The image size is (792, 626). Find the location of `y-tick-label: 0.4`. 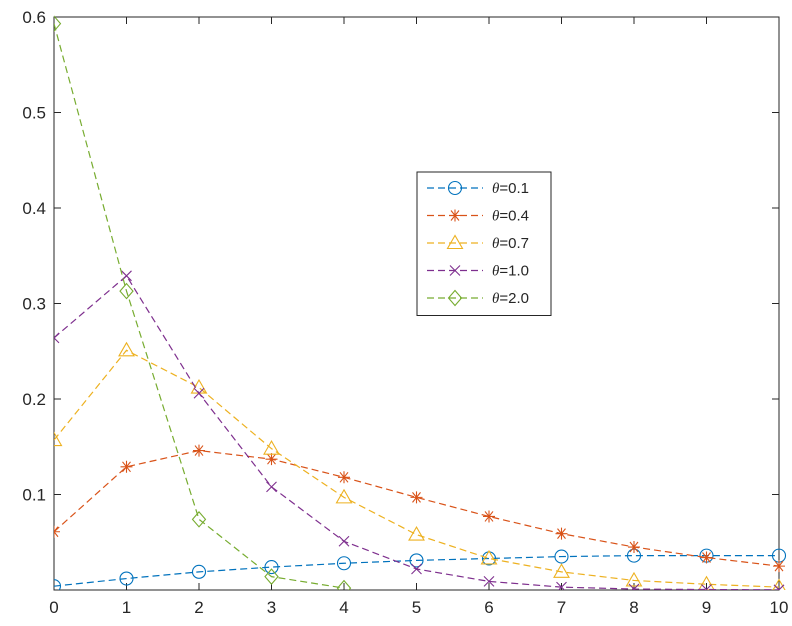

y-tick-label: 0.4 is located at coordinates (34, 208).